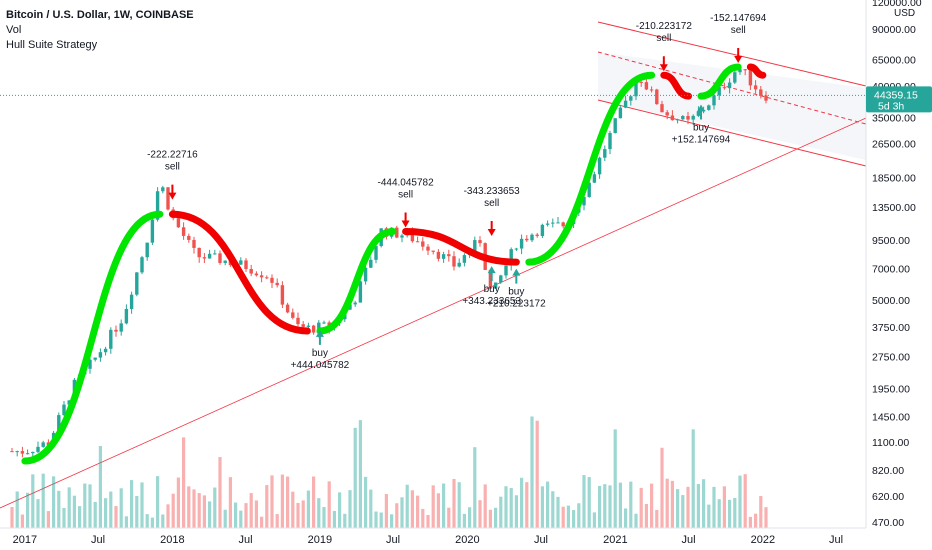 This screenshot has width=932, height=550. What do you see at coordinates (732, 54) in the screenshot?
I see `channel-upper-line` at bounding box center [732, 54].